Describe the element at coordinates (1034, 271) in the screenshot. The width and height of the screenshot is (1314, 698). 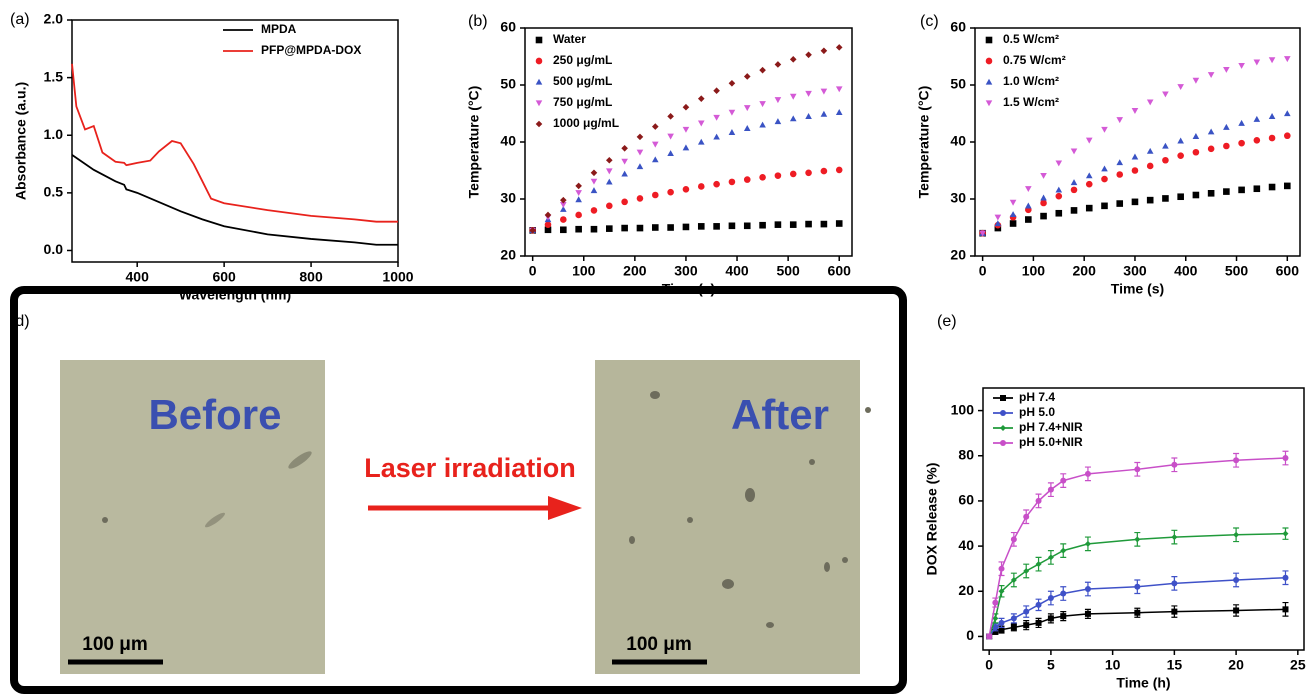
I see `x-tick-label: 100` at that location.